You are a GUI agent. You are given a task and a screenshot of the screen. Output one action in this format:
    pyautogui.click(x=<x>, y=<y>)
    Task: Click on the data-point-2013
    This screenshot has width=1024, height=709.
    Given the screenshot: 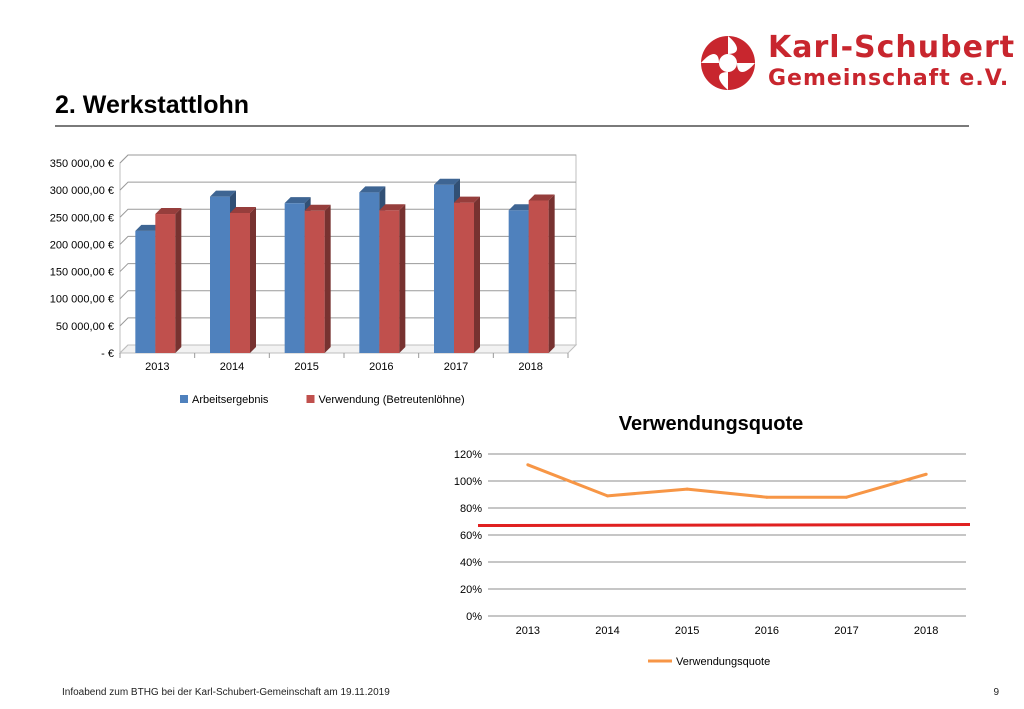 What is the action you would take?
    pyautogui.click(x=528, y=465)
    